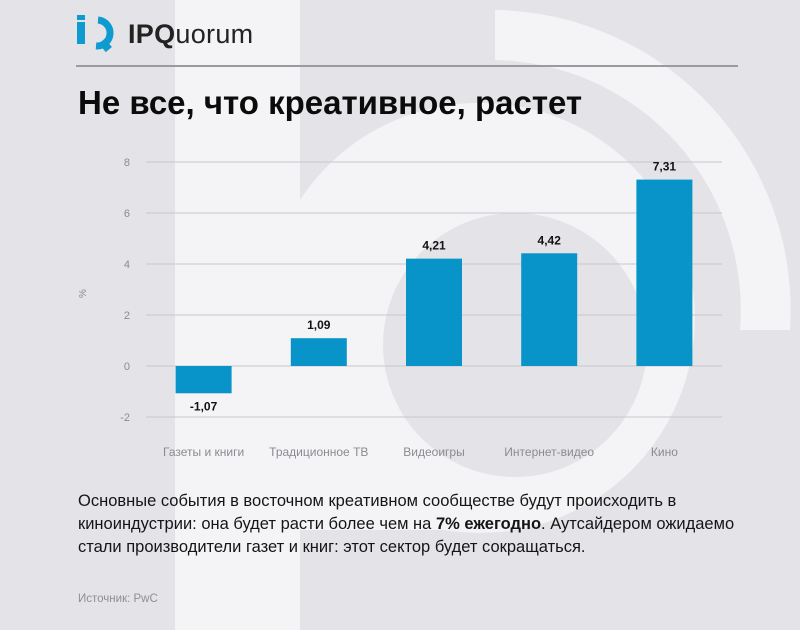 The width and height of the screenshot is (800, 630). I want to click on data-label: 7,31, so click(665, 167).